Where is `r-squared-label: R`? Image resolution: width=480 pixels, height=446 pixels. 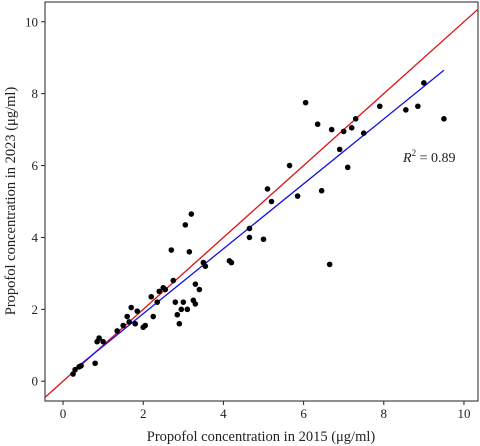 r-squared-label: R is located at coordinates (407, 158).